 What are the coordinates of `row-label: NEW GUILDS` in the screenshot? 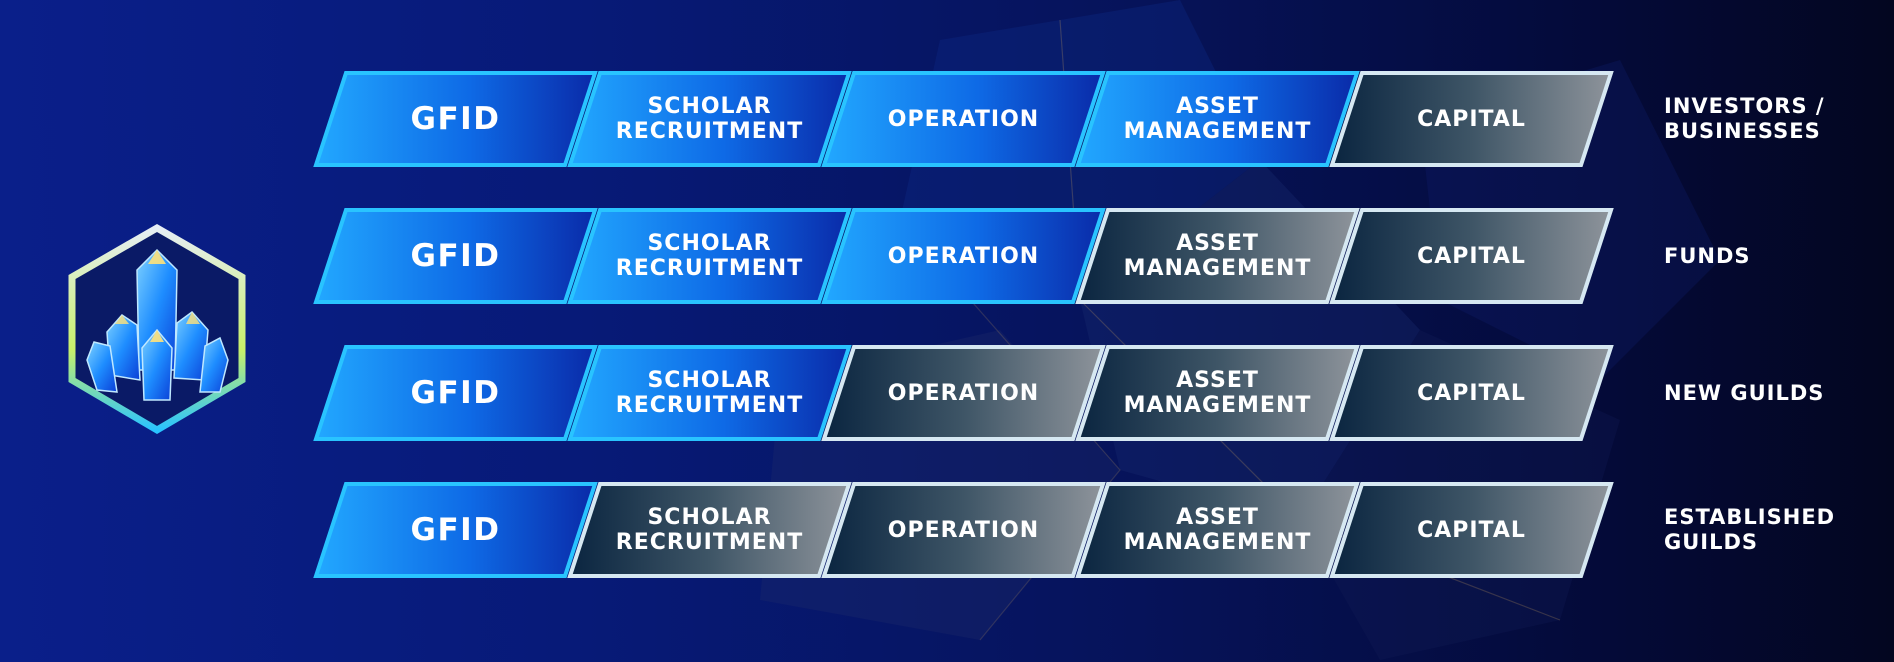 It's located at (1744, 392).